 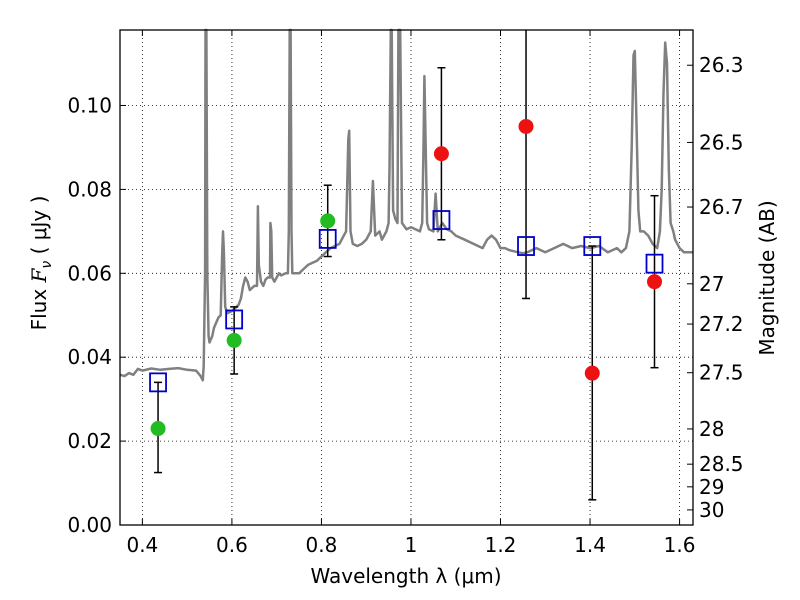 I want to click on y2-tick-label: 28, so click(x=711, y=429).